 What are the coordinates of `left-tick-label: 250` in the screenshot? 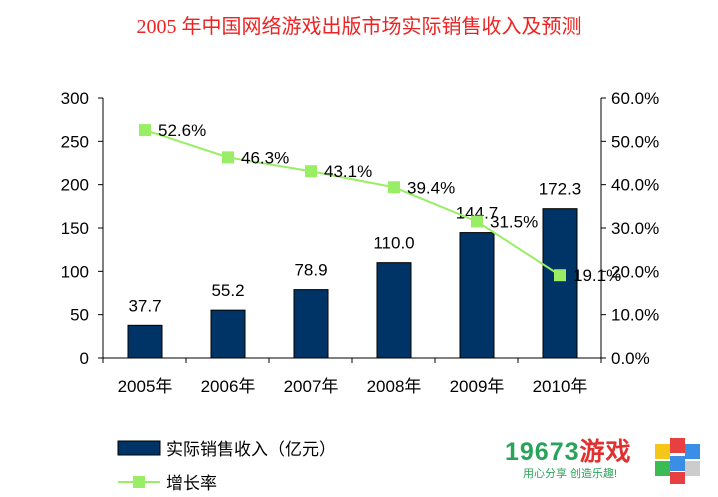 It's located at (75, 141).